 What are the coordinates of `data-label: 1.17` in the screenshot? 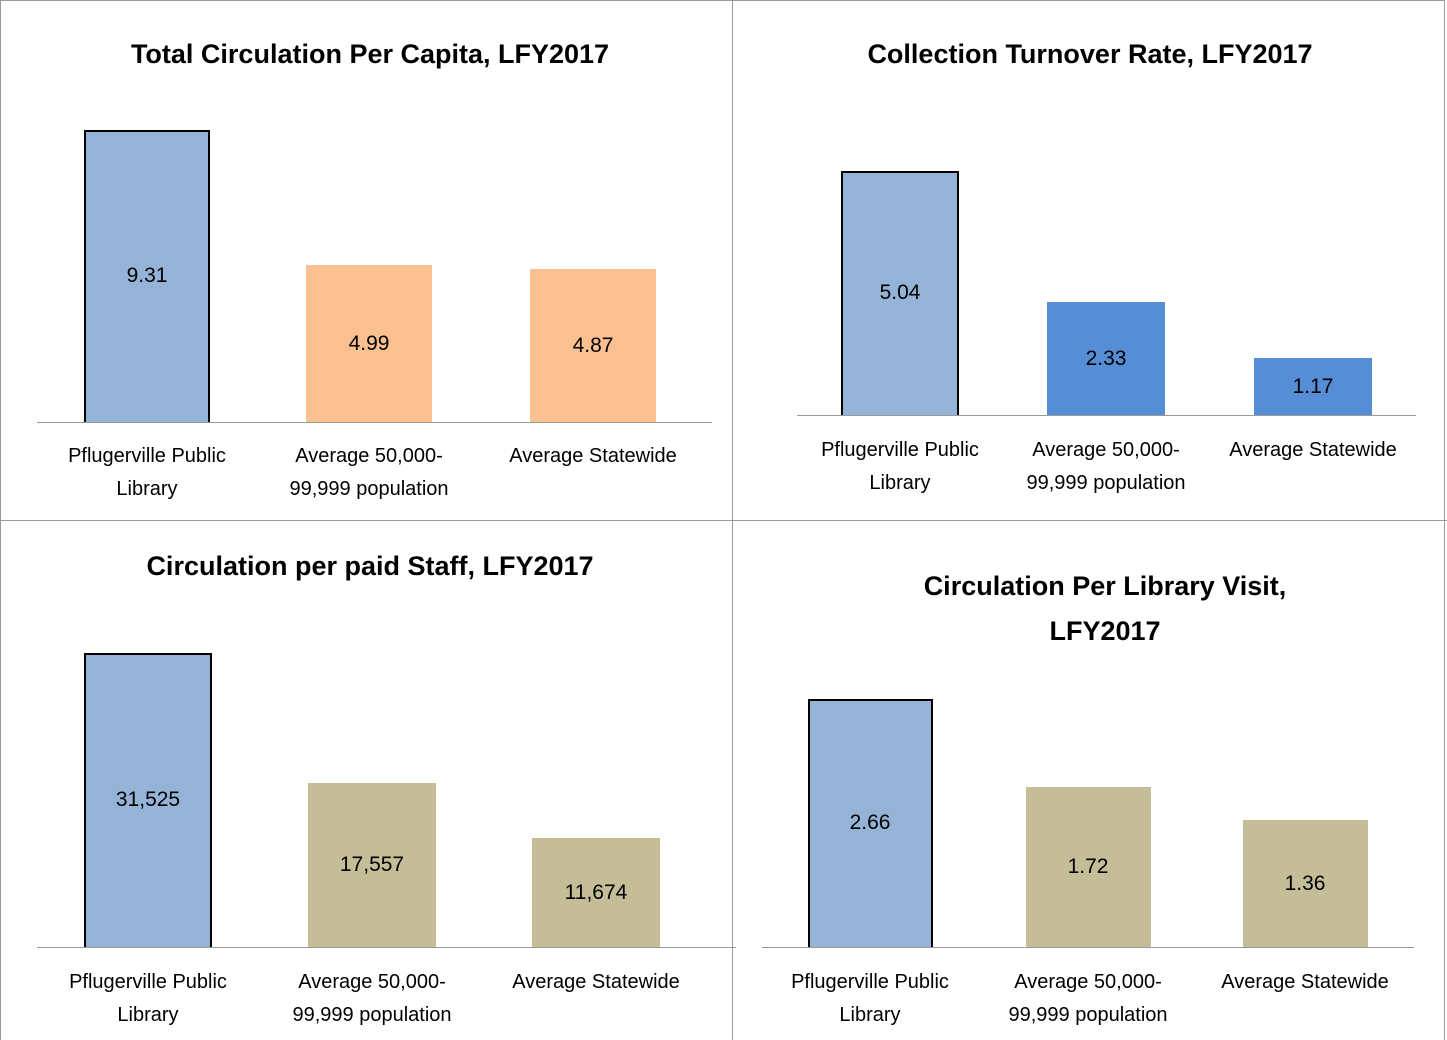 It's located at (1313, 386).